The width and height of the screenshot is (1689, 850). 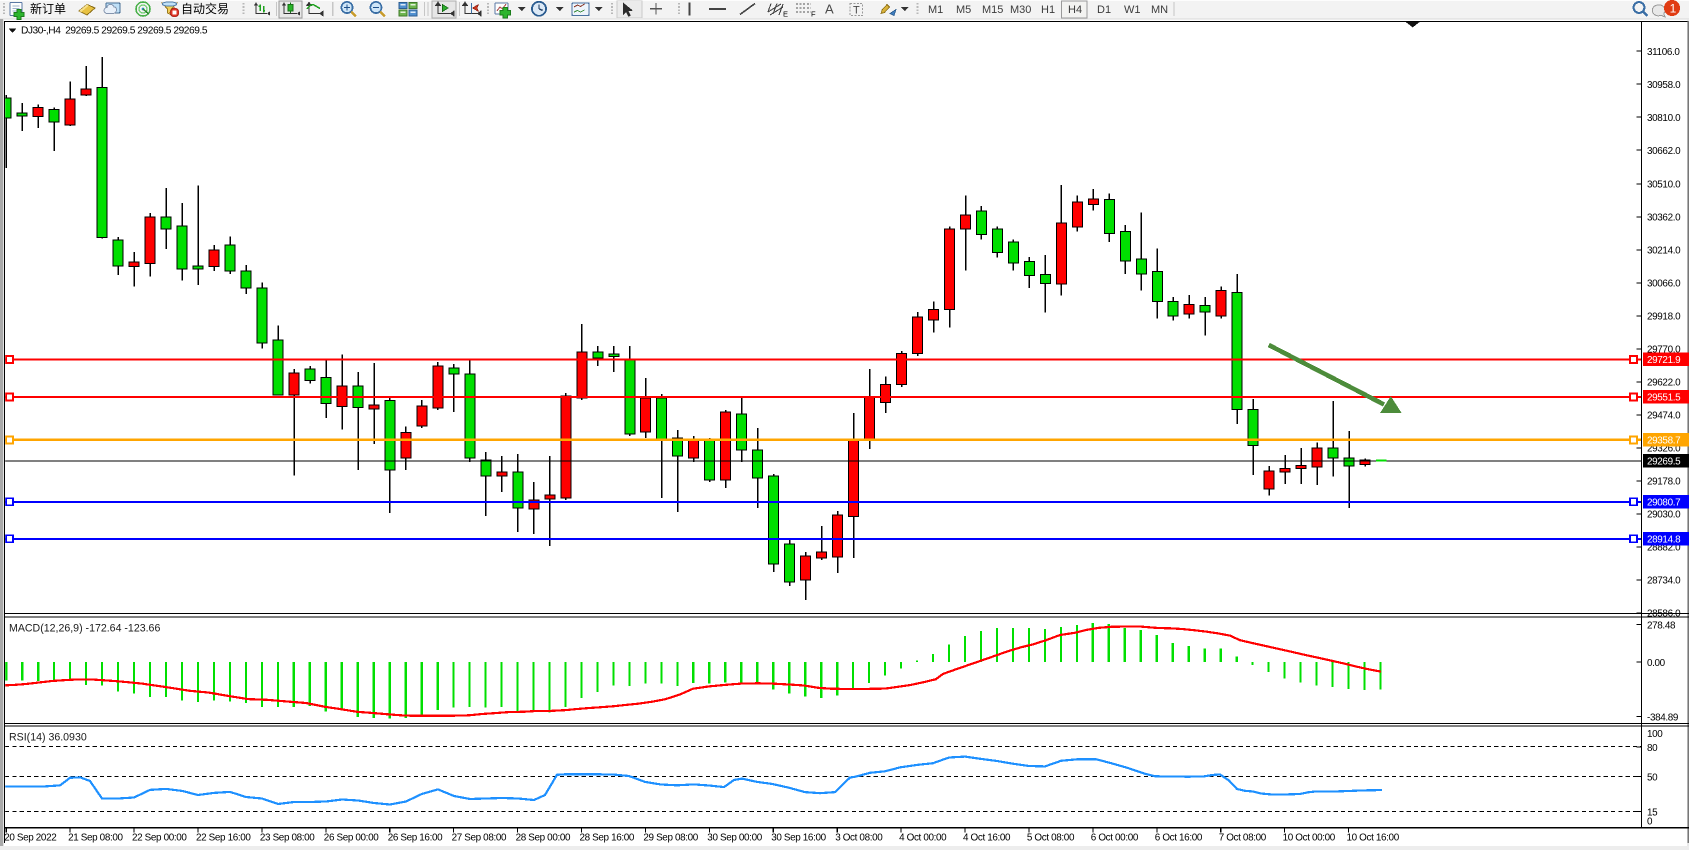 I want to click on svg-text: 22 Sep 00:00, so click(x=159, y=837).